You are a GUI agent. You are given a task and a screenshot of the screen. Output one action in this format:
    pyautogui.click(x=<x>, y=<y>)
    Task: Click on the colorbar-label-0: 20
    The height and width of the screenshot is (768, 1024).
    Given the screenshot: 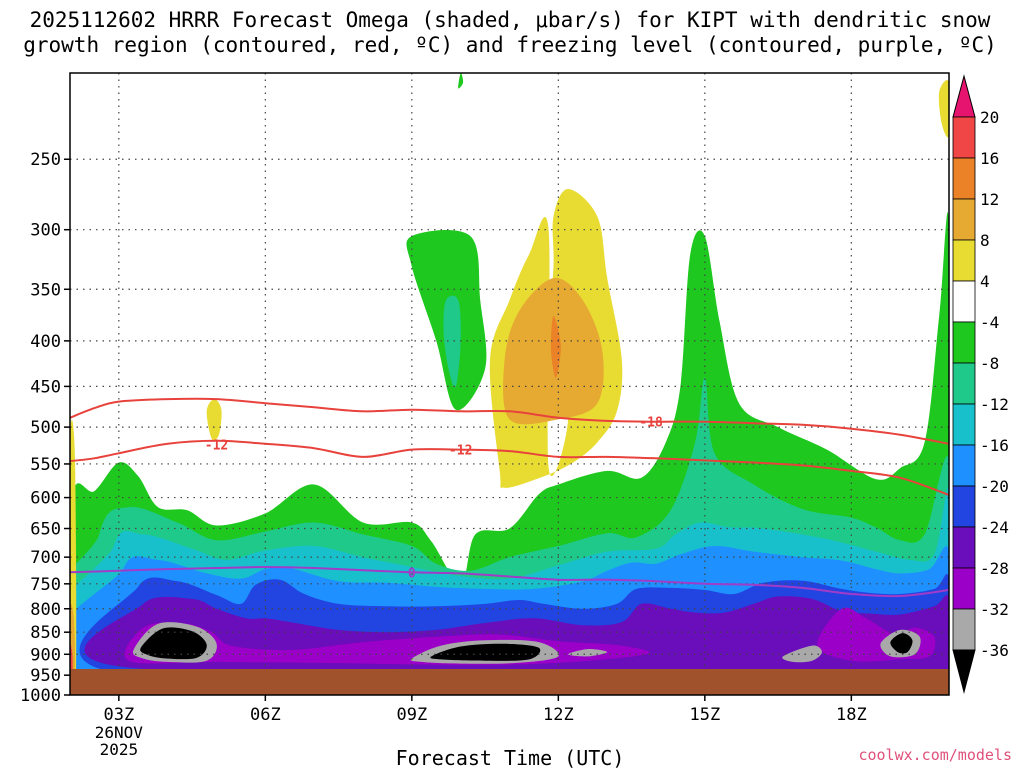 What is the action you would take?
    pyautogui.click(x=989, y=117)
    